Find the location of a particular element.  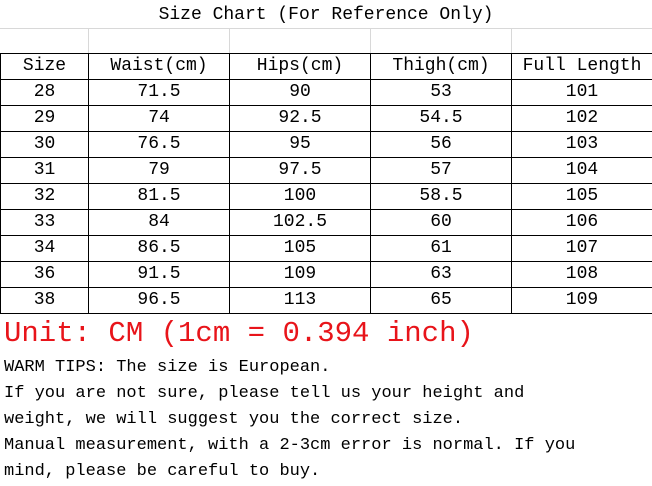

table-cell: 102.5 is located at coordinates (300, 222).